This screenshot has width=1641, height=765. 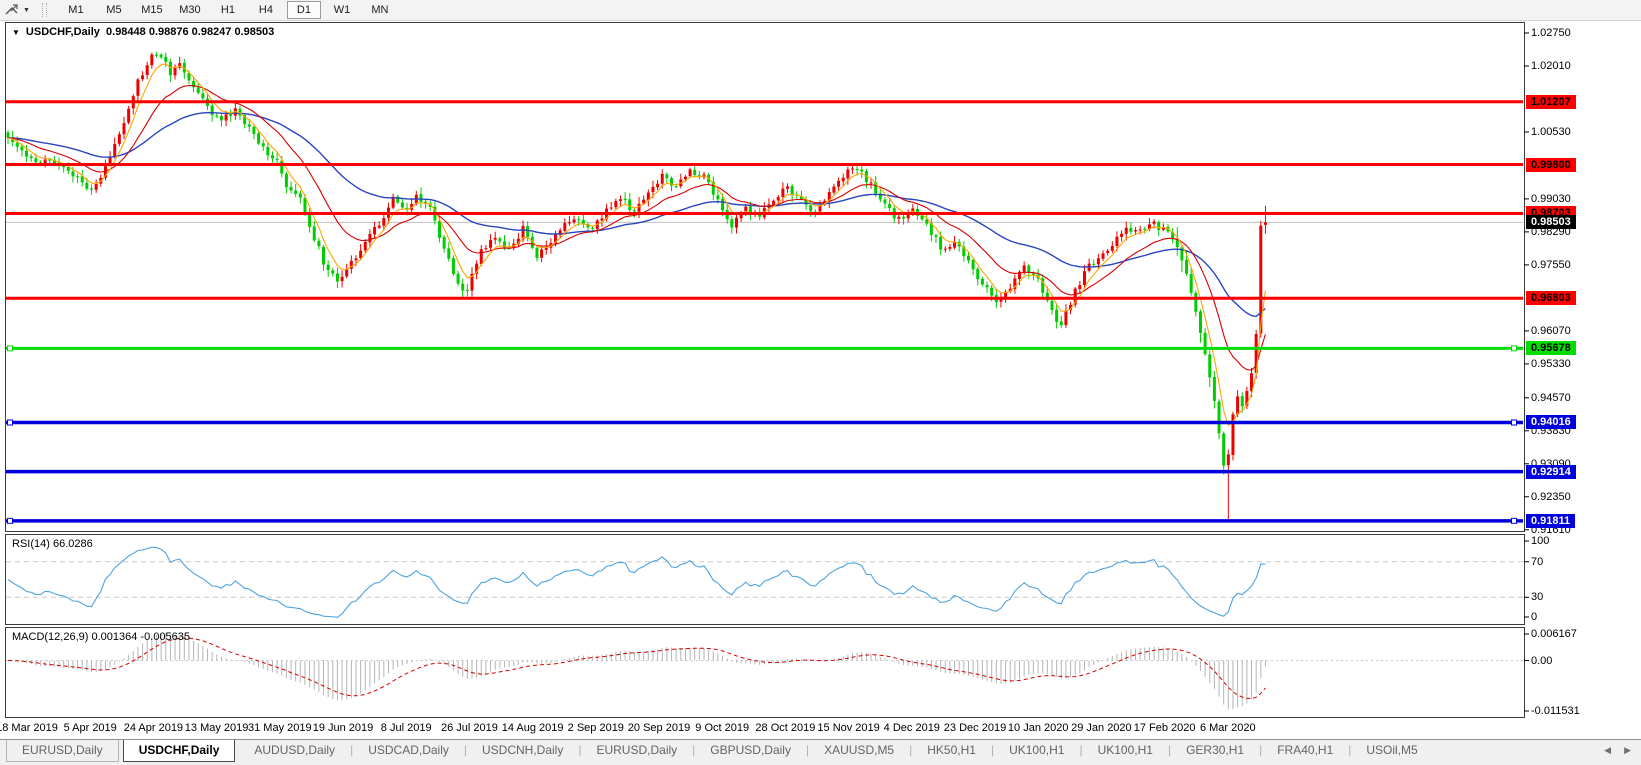 What do you see at coordinates (114, 10) in the screenshot?
I see `timeframe-button-m5: M5` at bounding box center [114, 10].